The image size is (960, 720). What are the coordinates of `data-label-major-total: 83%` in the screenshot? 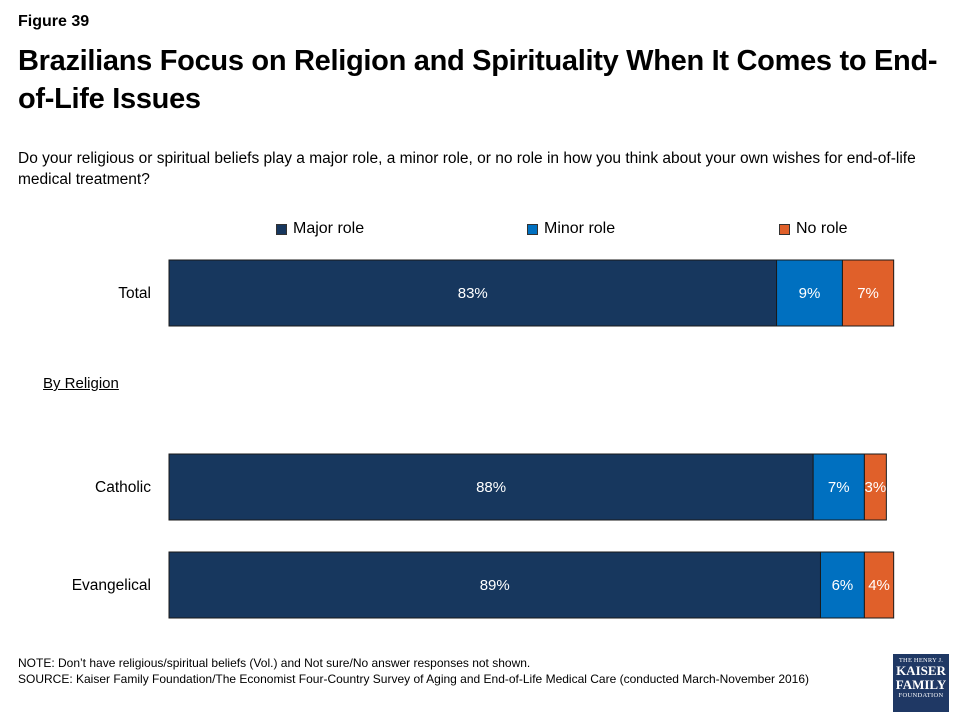 It's located at (473, 293).